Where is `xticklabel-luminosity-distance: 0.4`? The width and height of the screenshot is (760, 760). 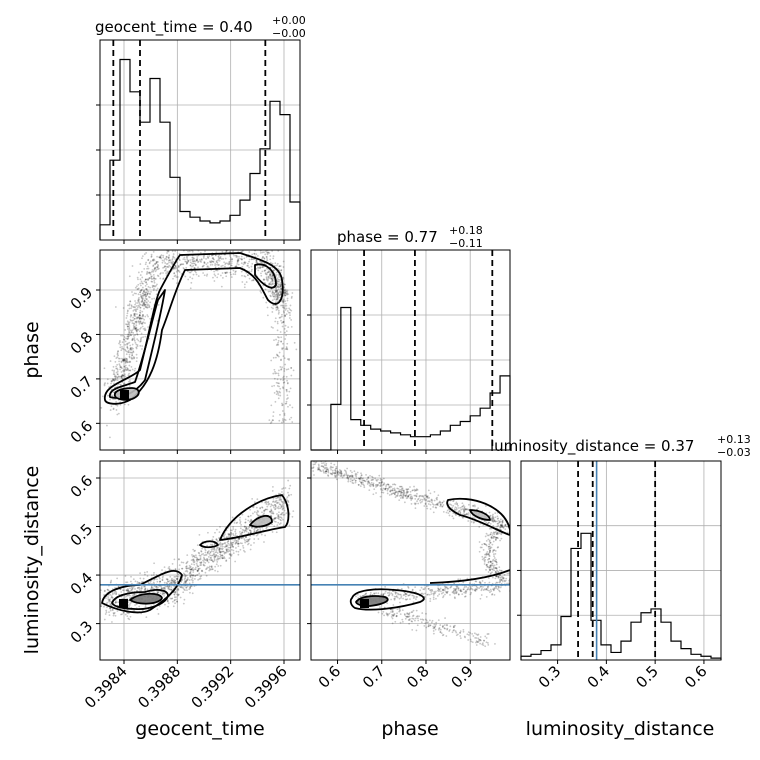
xticklabel-luminosity-distance: 0.4 is located at coordinates (599, 677).